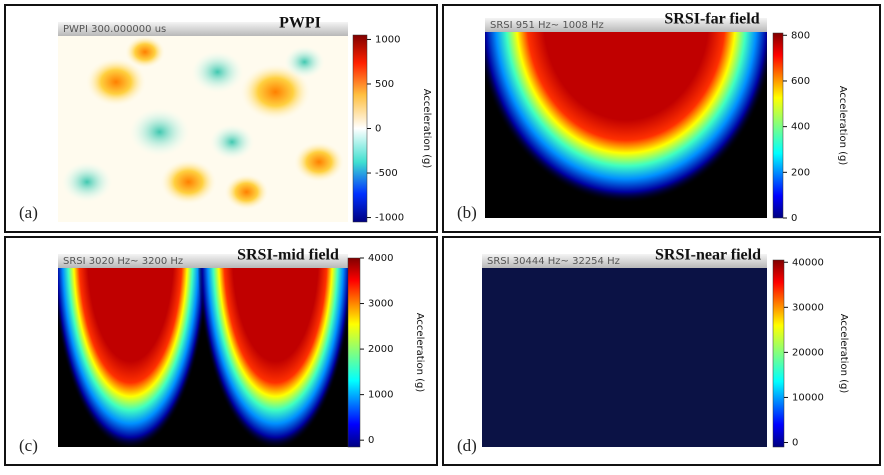 Image resolution: width=884 pixels, height=475 pixels. I want to click on tick-label: 20000, so click(808, 352).